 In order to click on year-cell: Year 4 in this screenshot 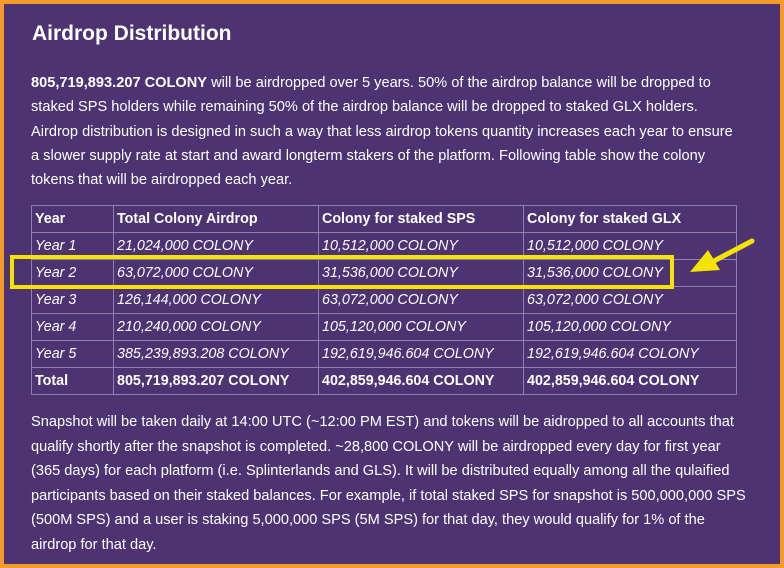, I will do `click(72, 327)`.